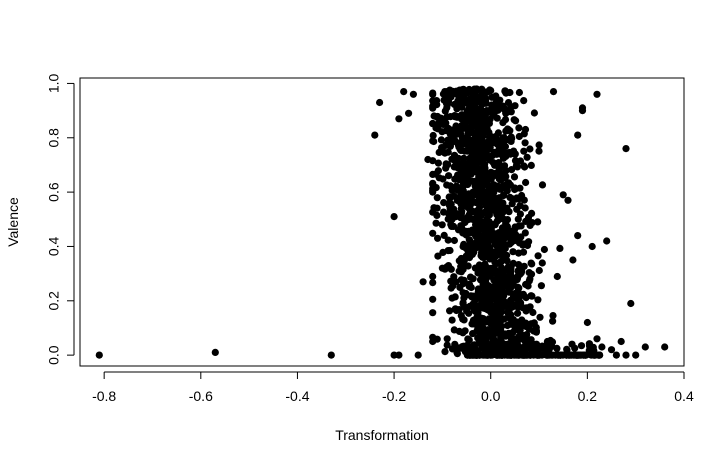 The height and width of the screenshot is (464, 725). I want to click on x-tick-label: 0.0, so click(491, 396).